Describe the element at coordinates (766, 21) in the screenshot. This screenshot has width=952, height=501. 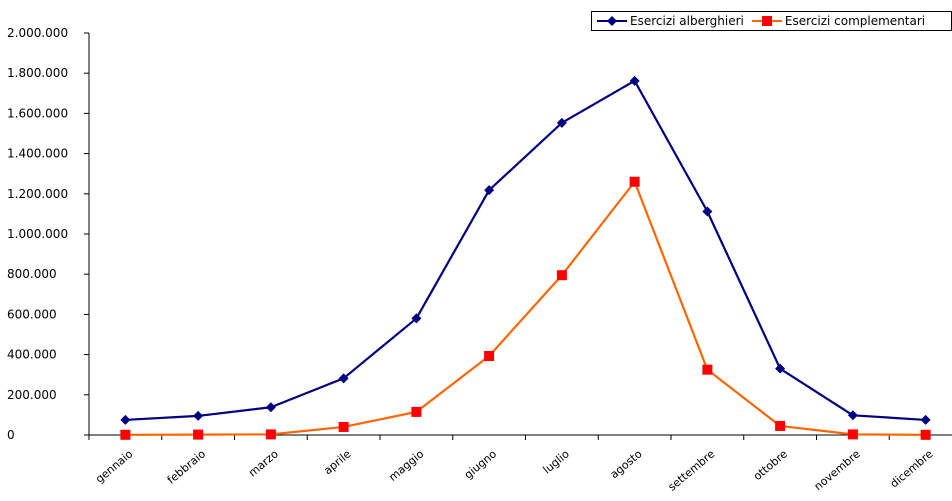
I see `legend-marker-complementari` at that location.